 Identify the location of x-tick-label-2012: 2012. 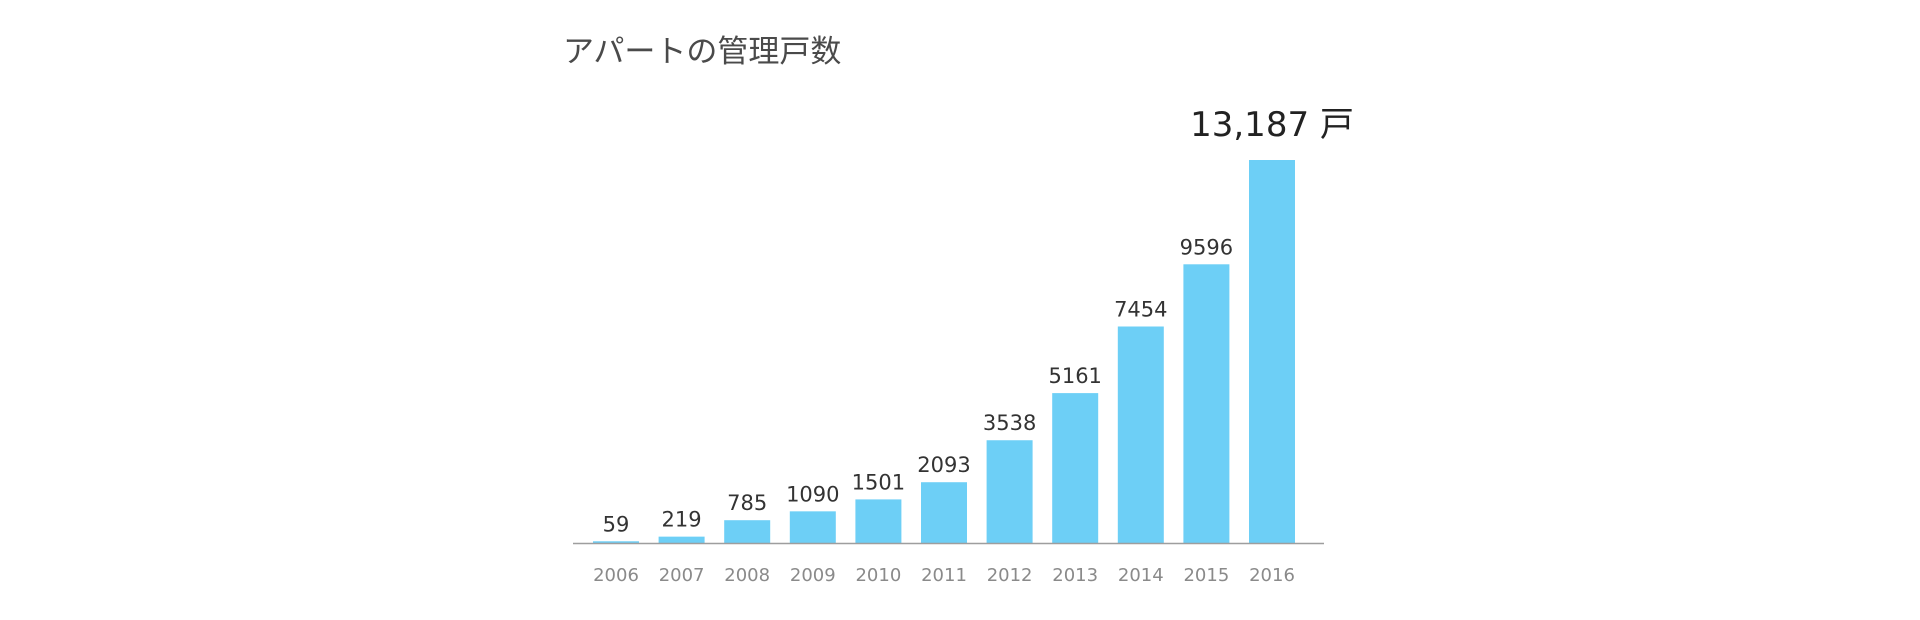
(1010, 575).